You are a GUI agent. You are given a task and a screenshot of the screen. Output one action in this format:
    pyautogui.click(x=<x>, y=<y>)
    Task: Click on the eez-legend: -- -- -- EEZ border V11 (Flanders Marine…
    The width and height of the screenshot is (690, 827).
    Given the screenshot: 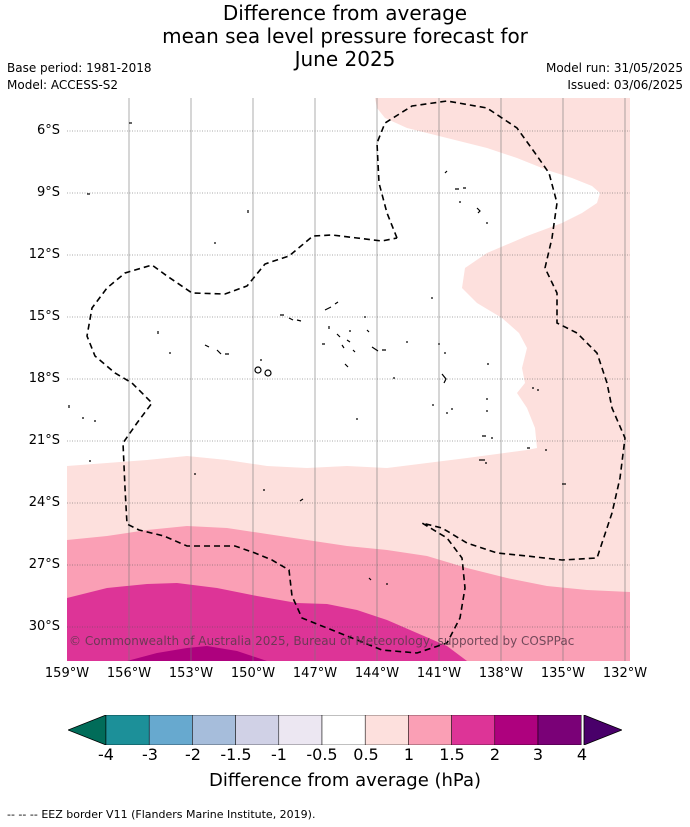 What is the action you would take?
    pyautogui.click(x=161, y=814)
    